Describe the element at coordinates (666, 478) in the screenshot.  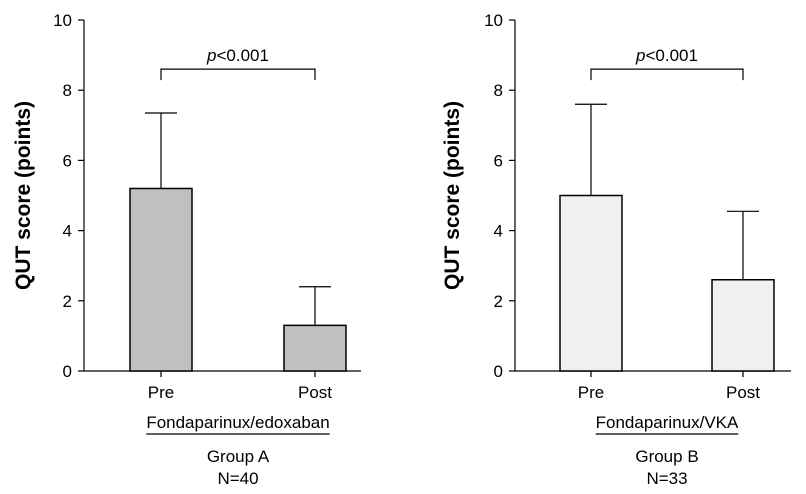
I see `panel-2-n-label: N=33` at that location.